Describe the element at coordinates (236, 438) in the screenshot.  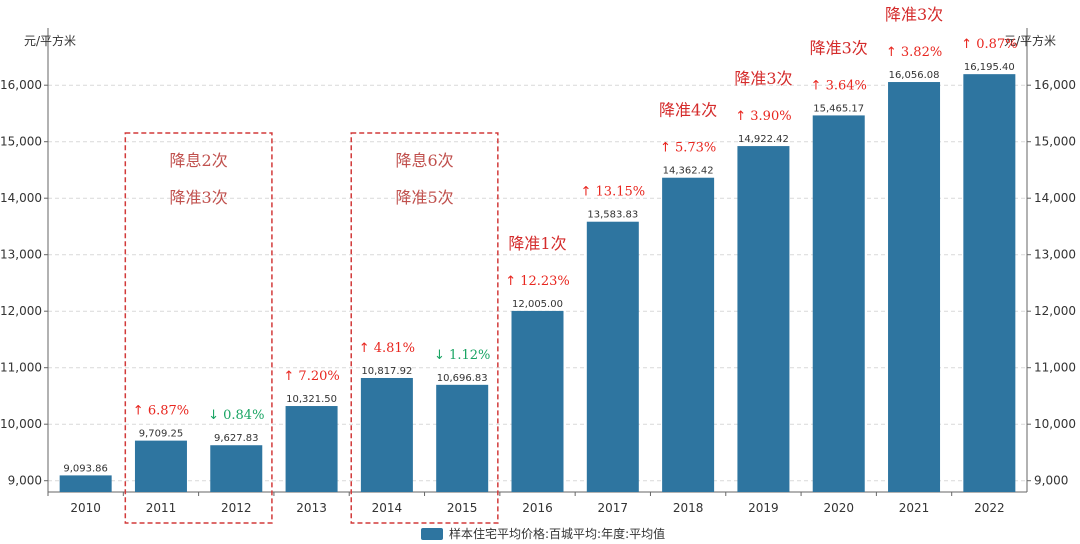
I see `value-label-2012: 9,627.83` at that location.